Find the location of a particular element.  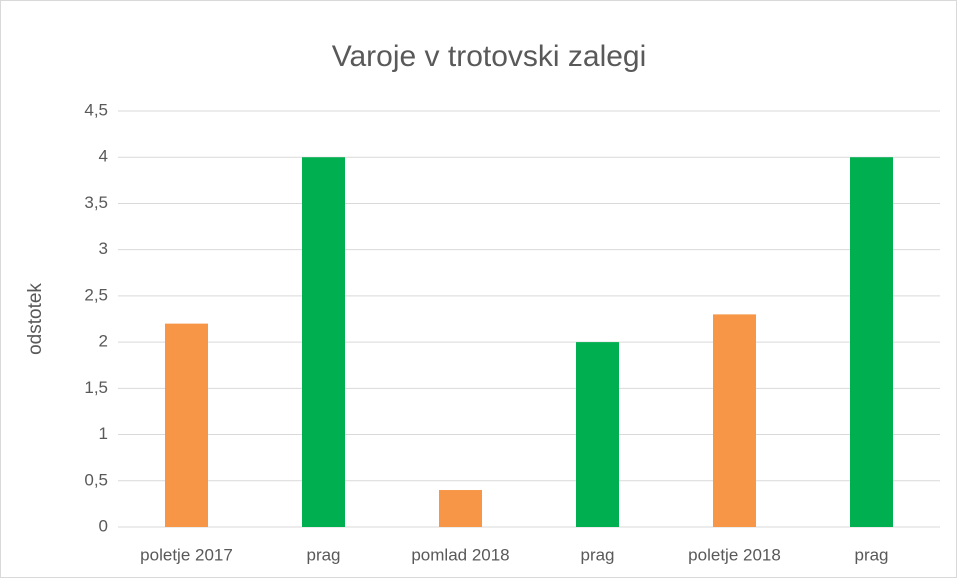

y-tick-label: 0,5 is located at coordinates (96, 479).